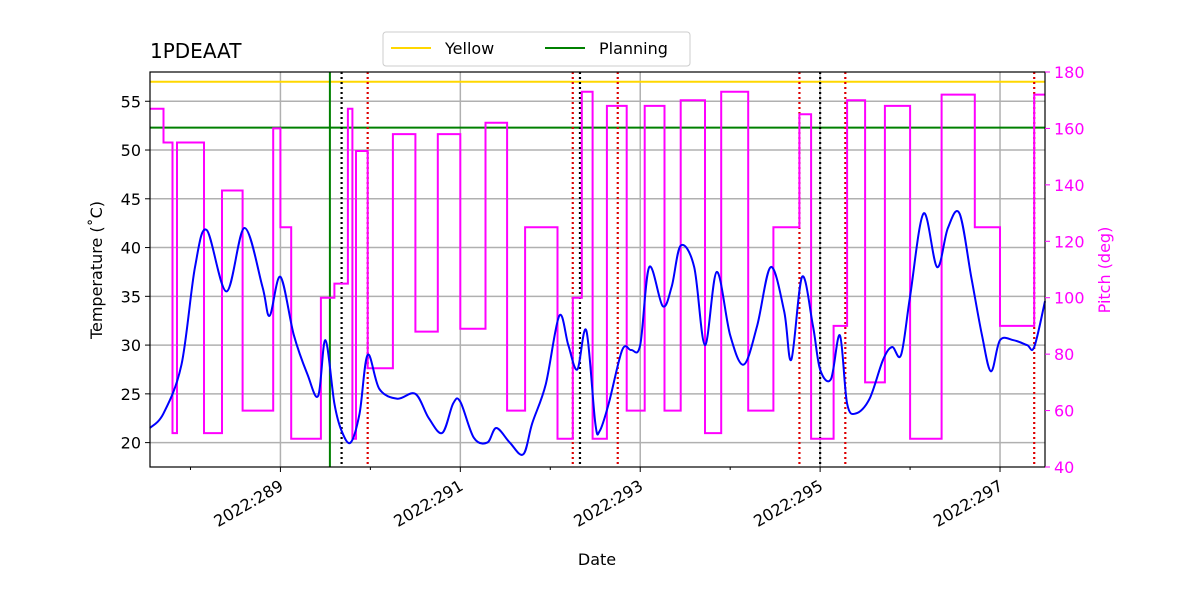 Image resolution: width=1200 pixels, height=600 pixels. I want to click on y2-tick-label: 40, so click(1064, 467).